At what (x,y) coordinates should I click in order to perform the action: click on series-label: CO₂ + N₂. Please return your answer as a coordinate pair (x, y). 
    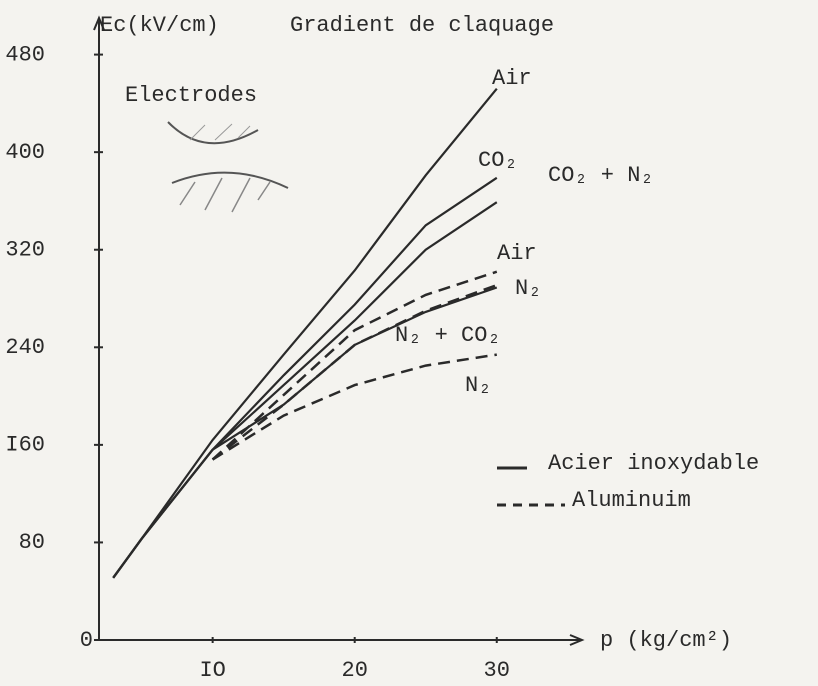
    Looking at the image, I should click on (601, 175).